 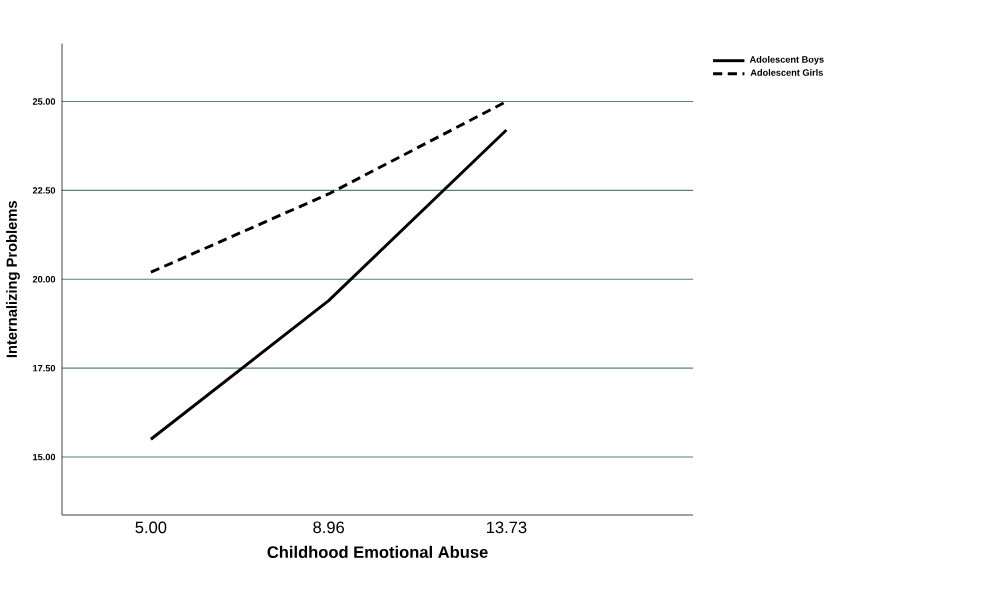 What do you see at coordinates (151, 527) in the screenshot?
I see `x-tick-label: 5.00` at bounding box center [151, 527].